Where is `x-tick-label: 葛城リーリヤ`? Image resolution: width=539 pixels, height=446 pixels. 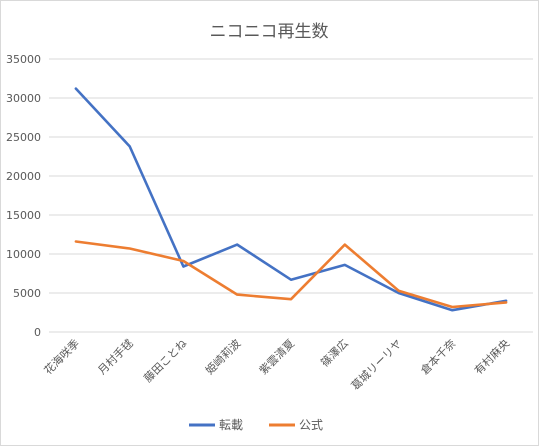 x-tick-label: 葛城リーリヤ is located at coordinates (377, 365).